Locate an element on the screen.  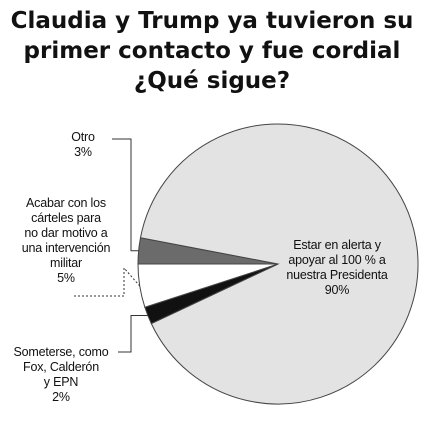
title-line-1: Claudia y Trump ya tuvieron su is located at coordinates (212, 21).